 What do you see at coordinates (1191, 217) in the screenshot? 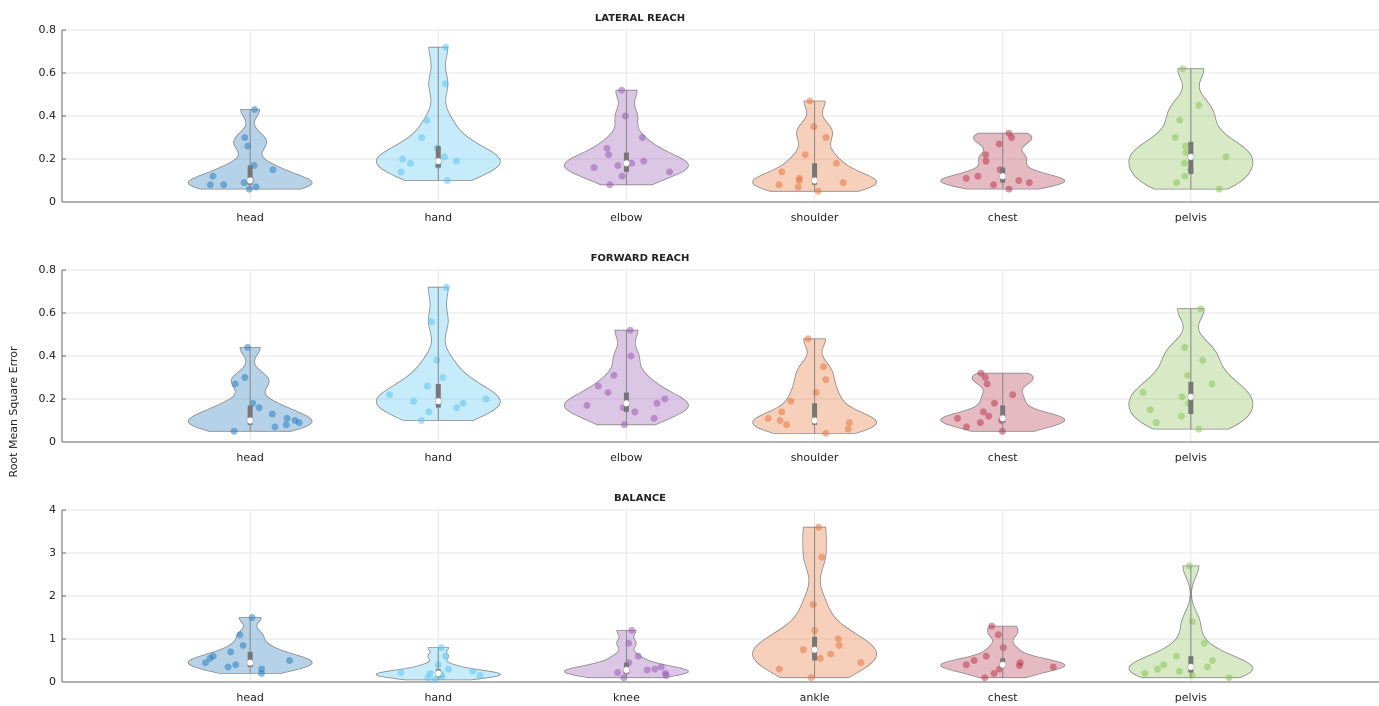
I see `x-tick-label: pelvis` at bounding box center [1191, 217].